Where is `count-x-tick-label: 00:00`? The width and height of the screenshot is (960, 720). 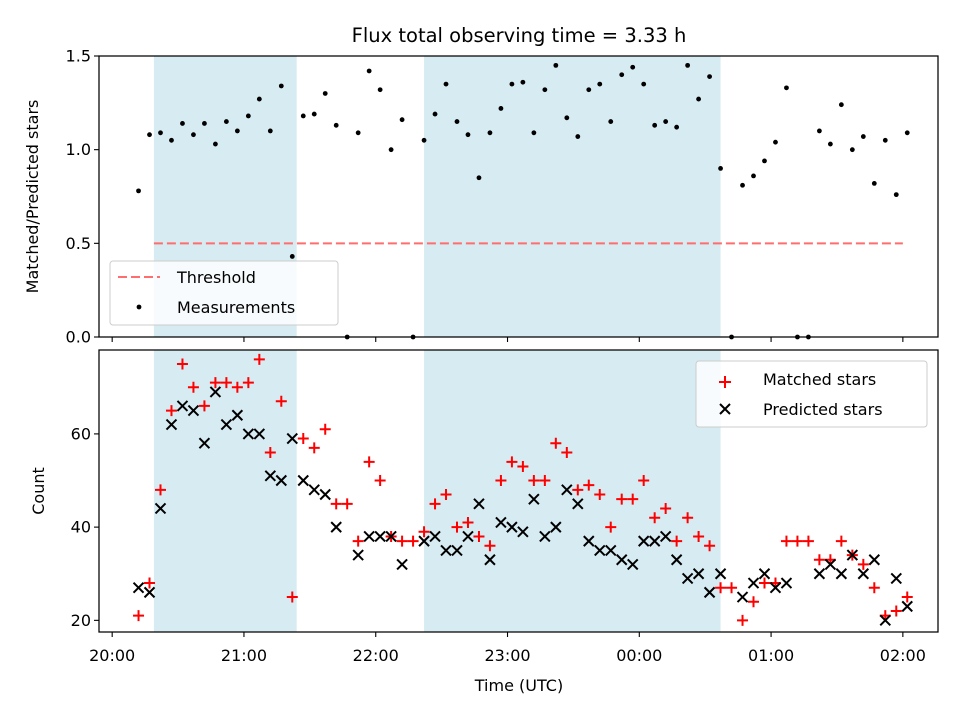
count-x-tick-label: 00:00 is located at coordinates (639, 655).